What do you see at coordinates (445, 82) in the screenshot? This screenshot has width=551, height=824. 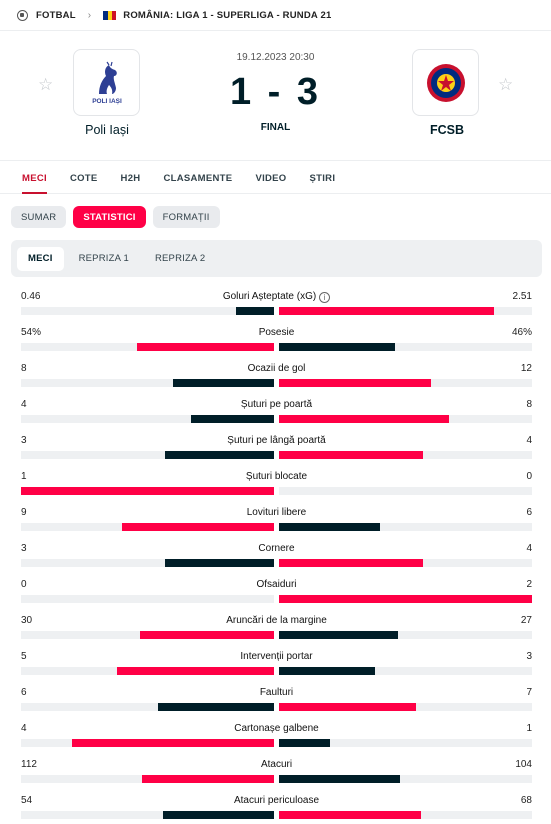 I see `away-team-logo` at bounding box center [445, 82].